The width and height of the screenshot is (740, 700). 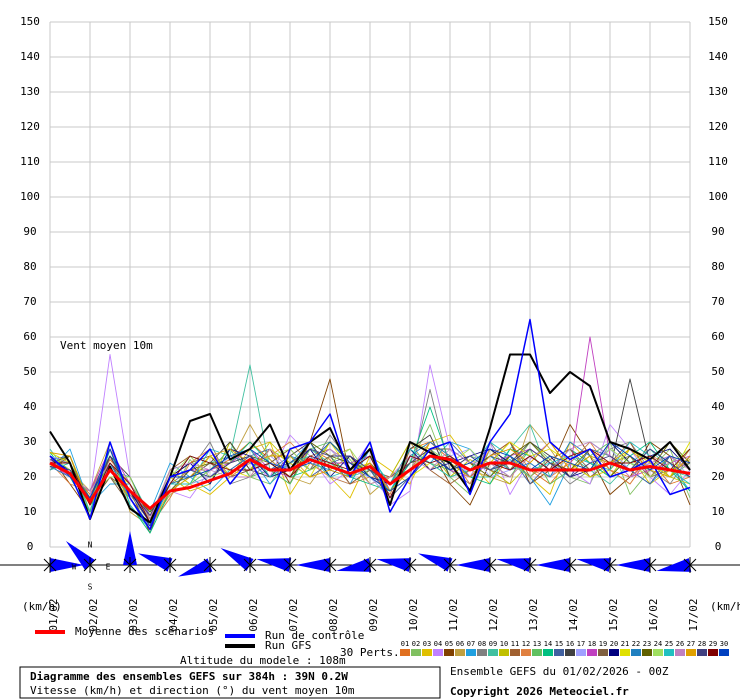 What do you see at coordinates (713, 644) in the screenshot?
I see `pert-label: 29` at bounding box center [713, 644].